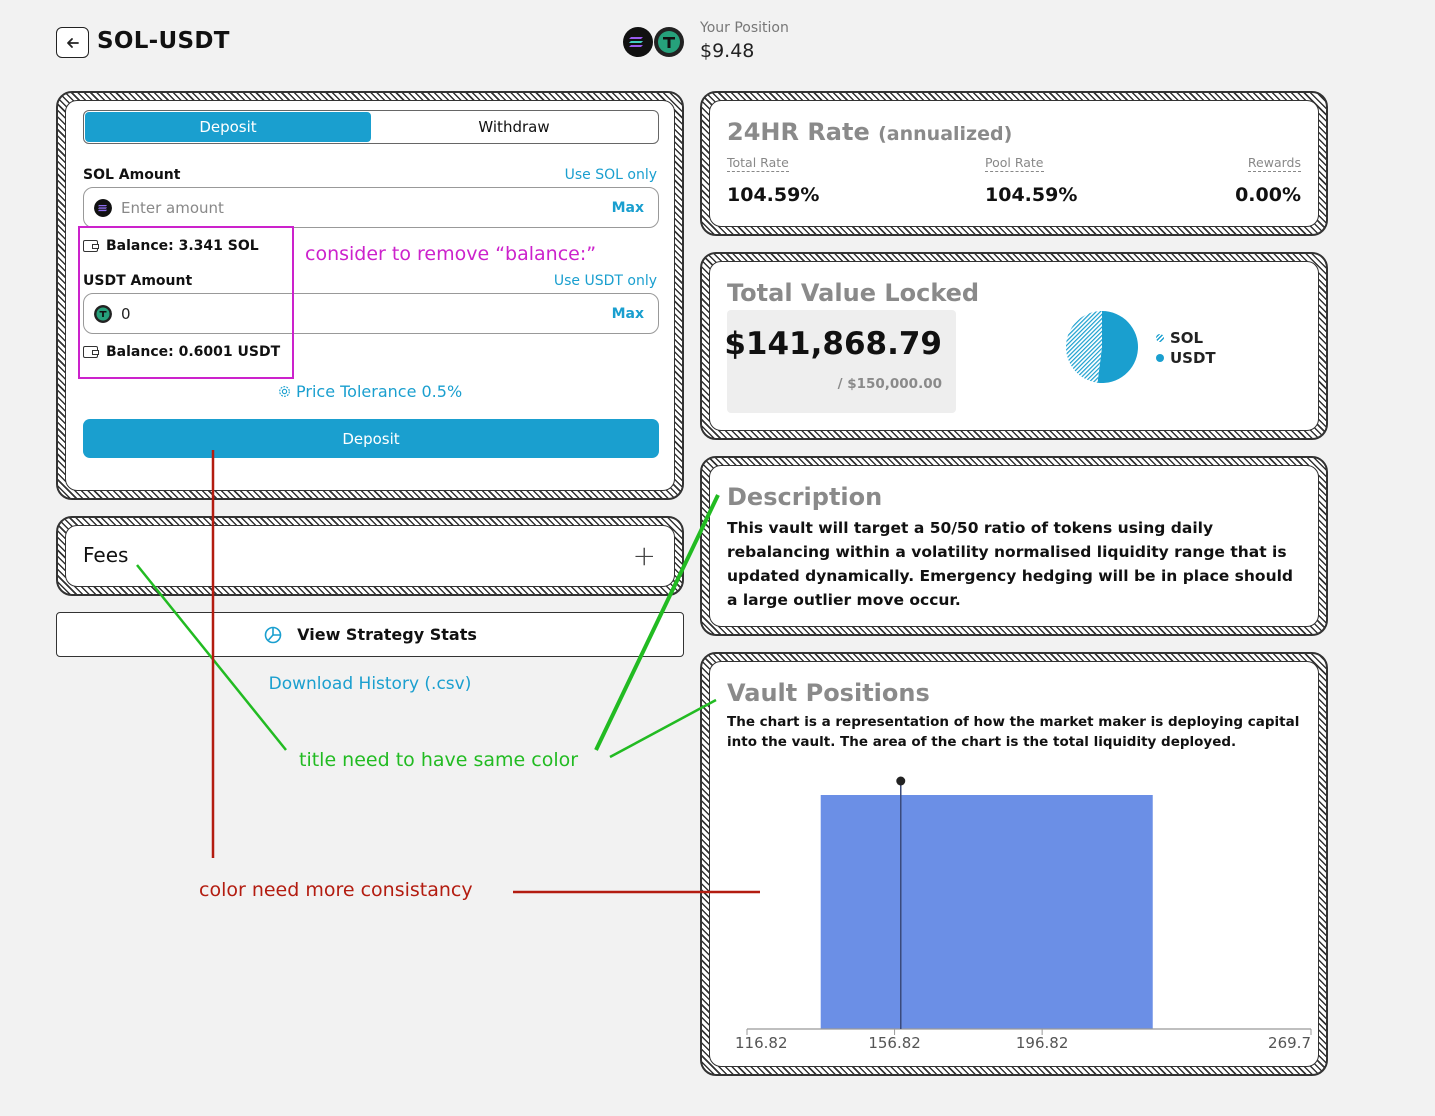  I want to click on tvl-title: Total Value Locked, so click(853, 293).